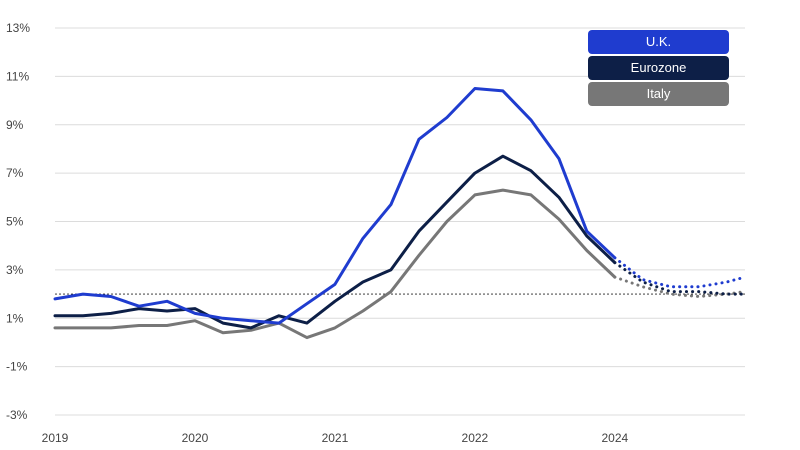 Image resolution: width=800 pixels, height=450 pixels. Describe the element at coordinates (658, 42) in the screenshot. I see `legend-item-uk: U.K.` at that location.